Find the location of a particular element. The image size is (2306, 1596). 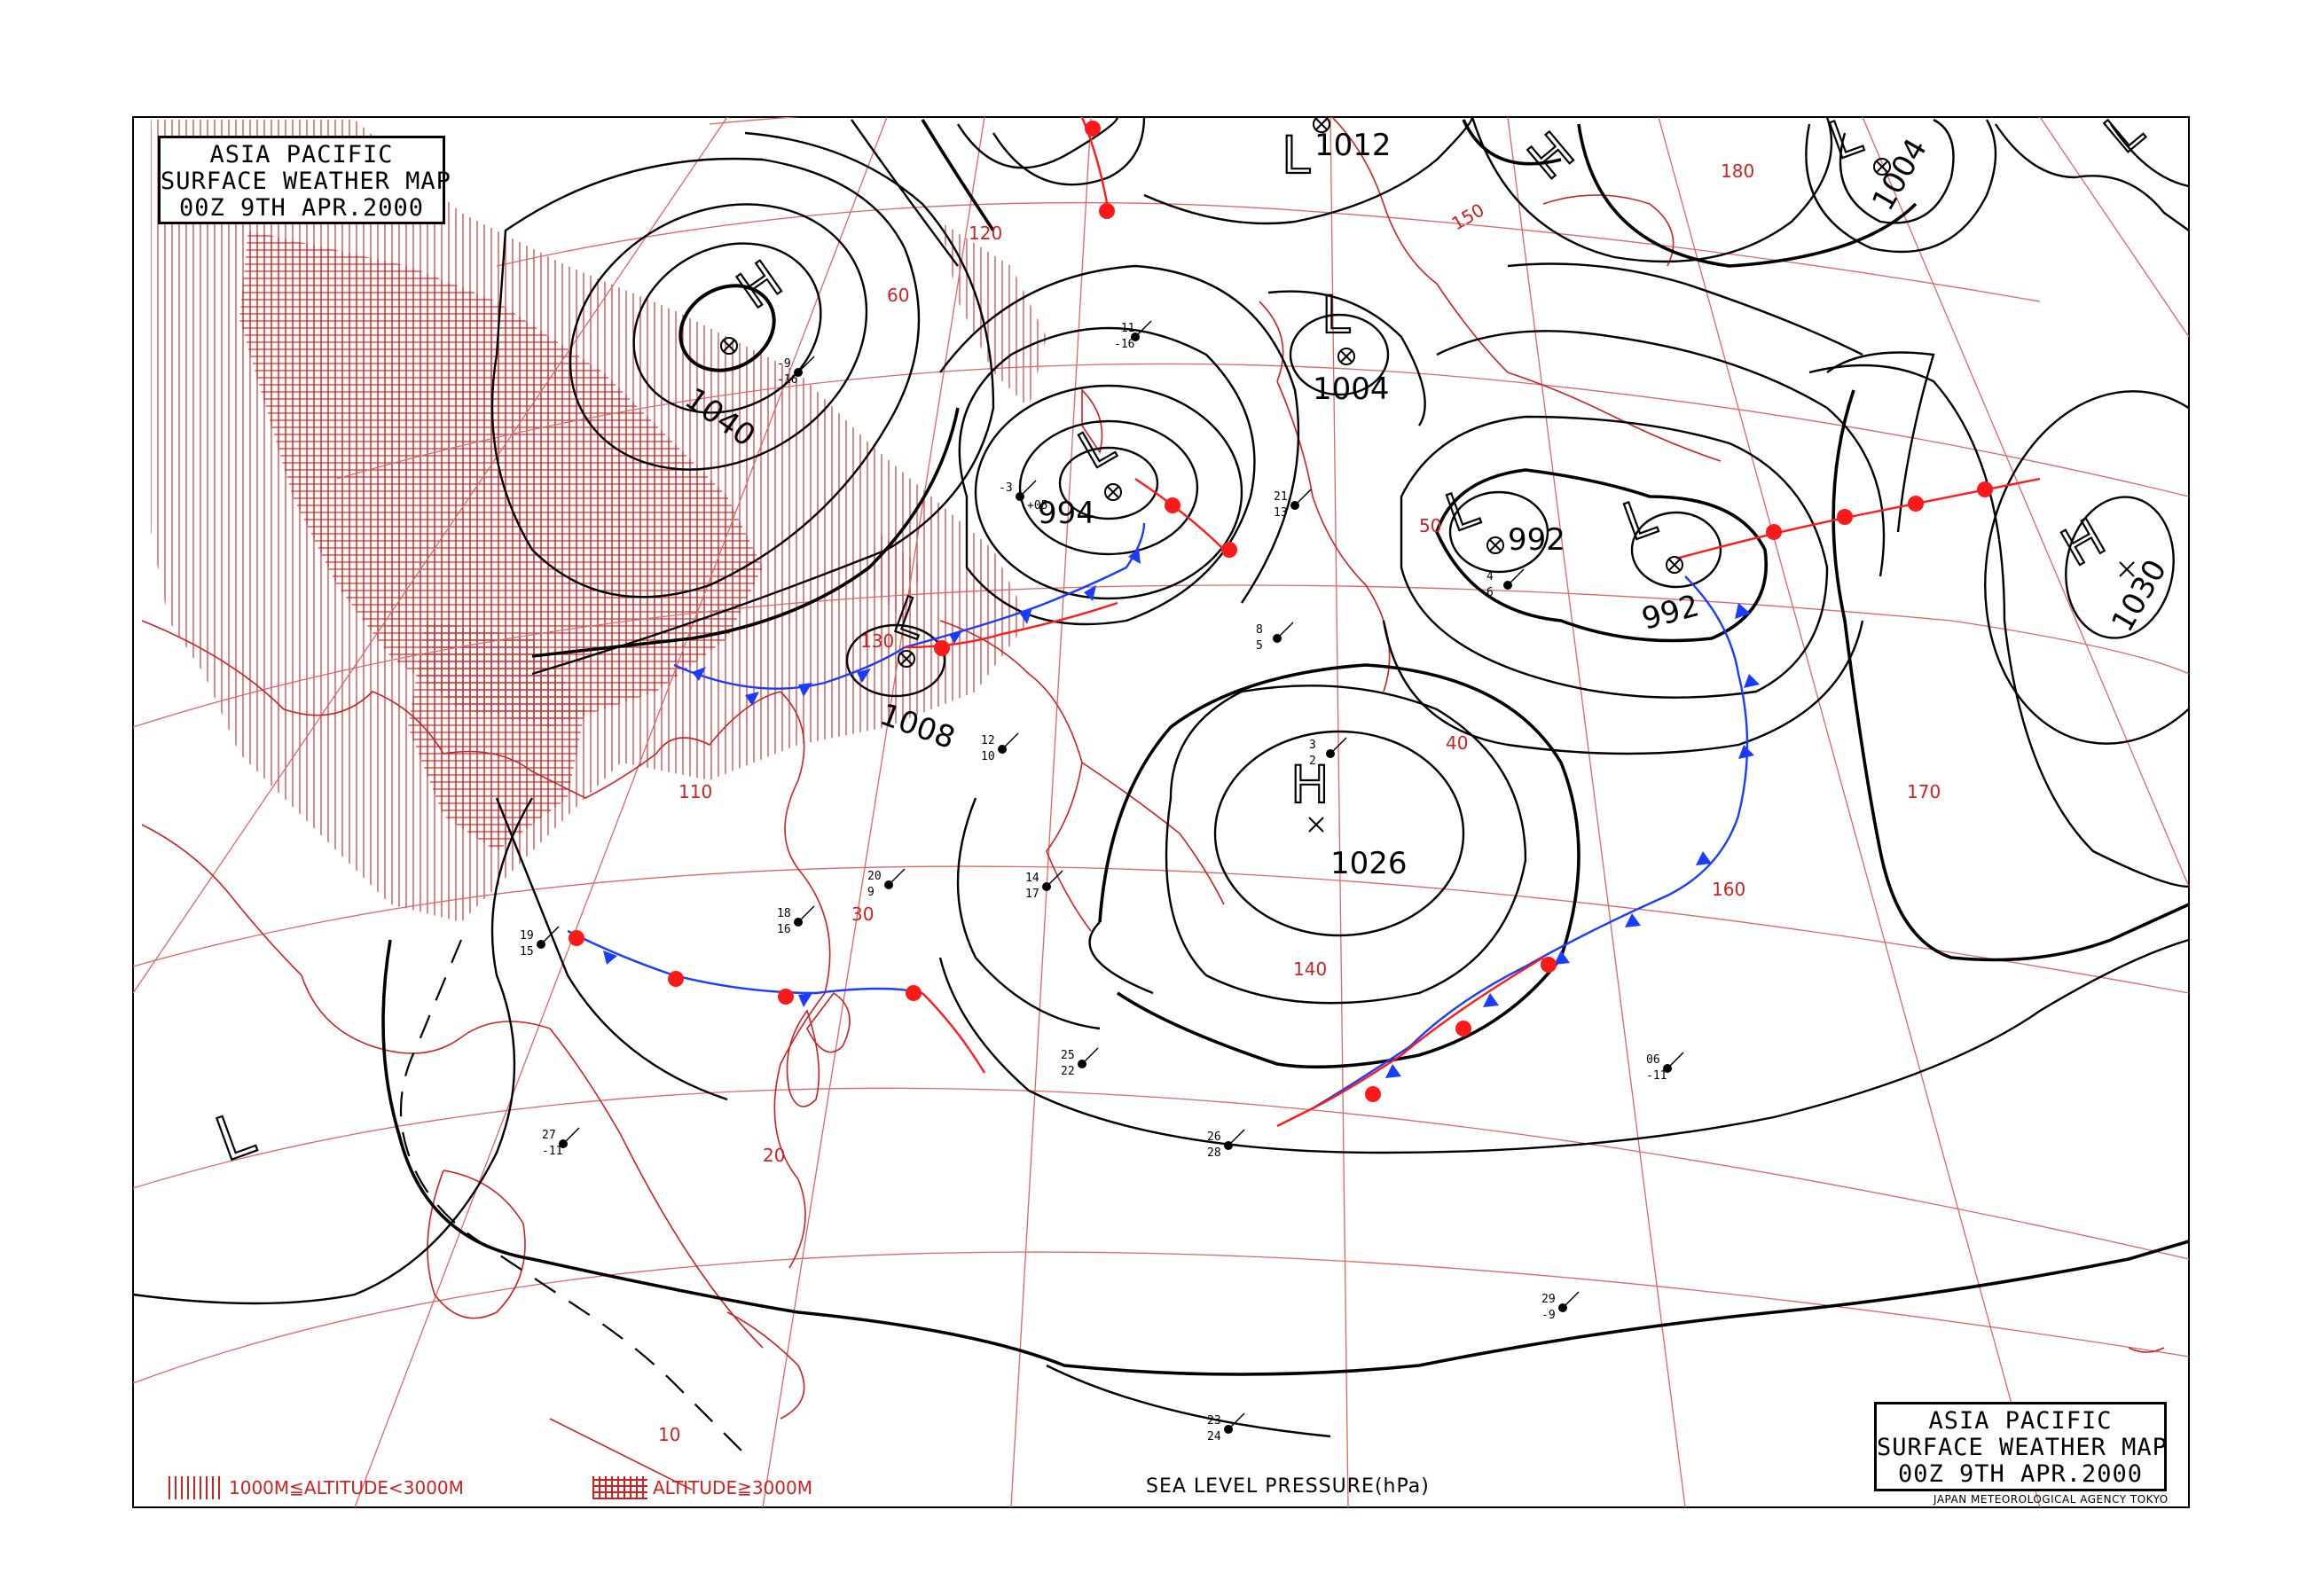

station-dew: 16 is located at coordinates (784, 930).